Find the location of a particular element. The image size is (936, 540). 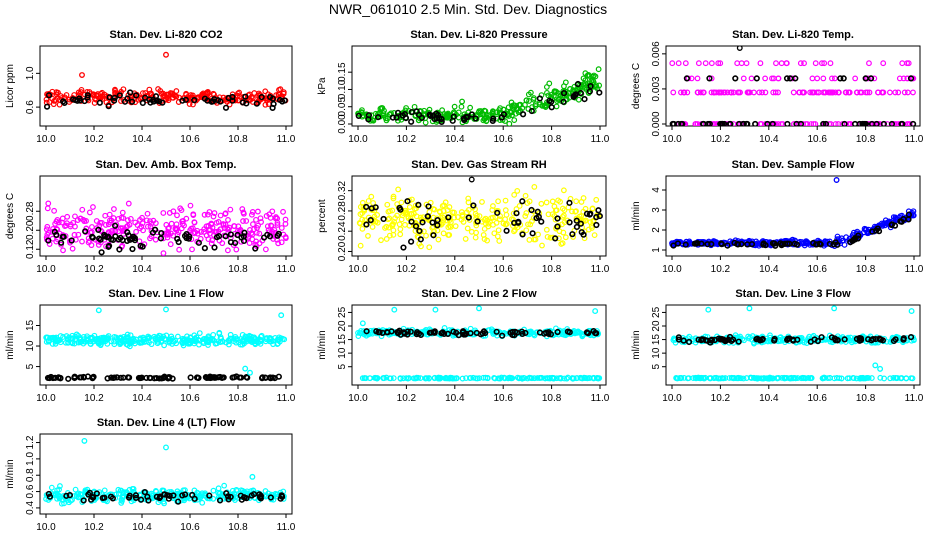

y-tick-label: 0.6 is located at coordinates (30, 491).